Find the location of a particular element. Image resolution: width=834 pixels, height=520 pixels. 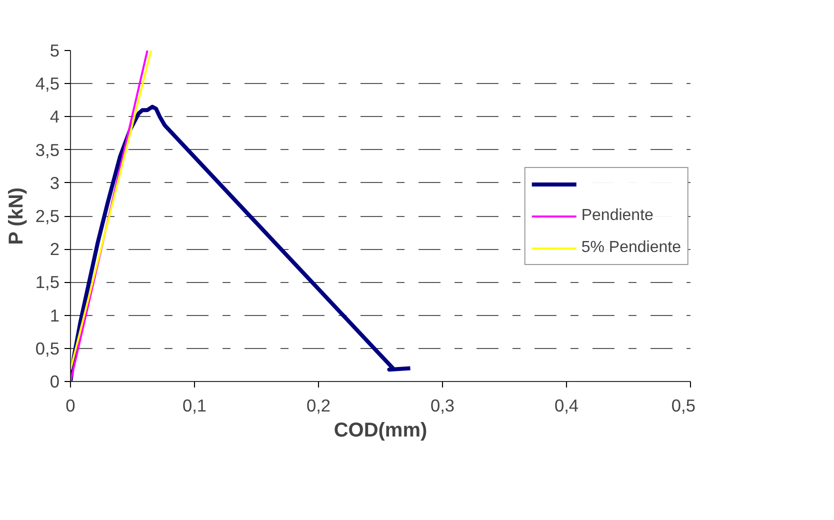

y-tick-label: 4,5 is located at coordinates (47, 84).